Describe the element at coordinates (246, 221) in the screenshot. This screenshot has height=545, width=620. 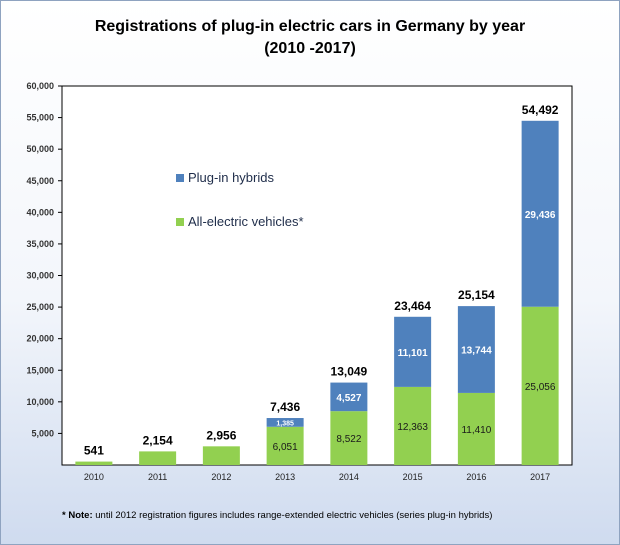
I see `legend-label: All-electric vehicles*` at that location.